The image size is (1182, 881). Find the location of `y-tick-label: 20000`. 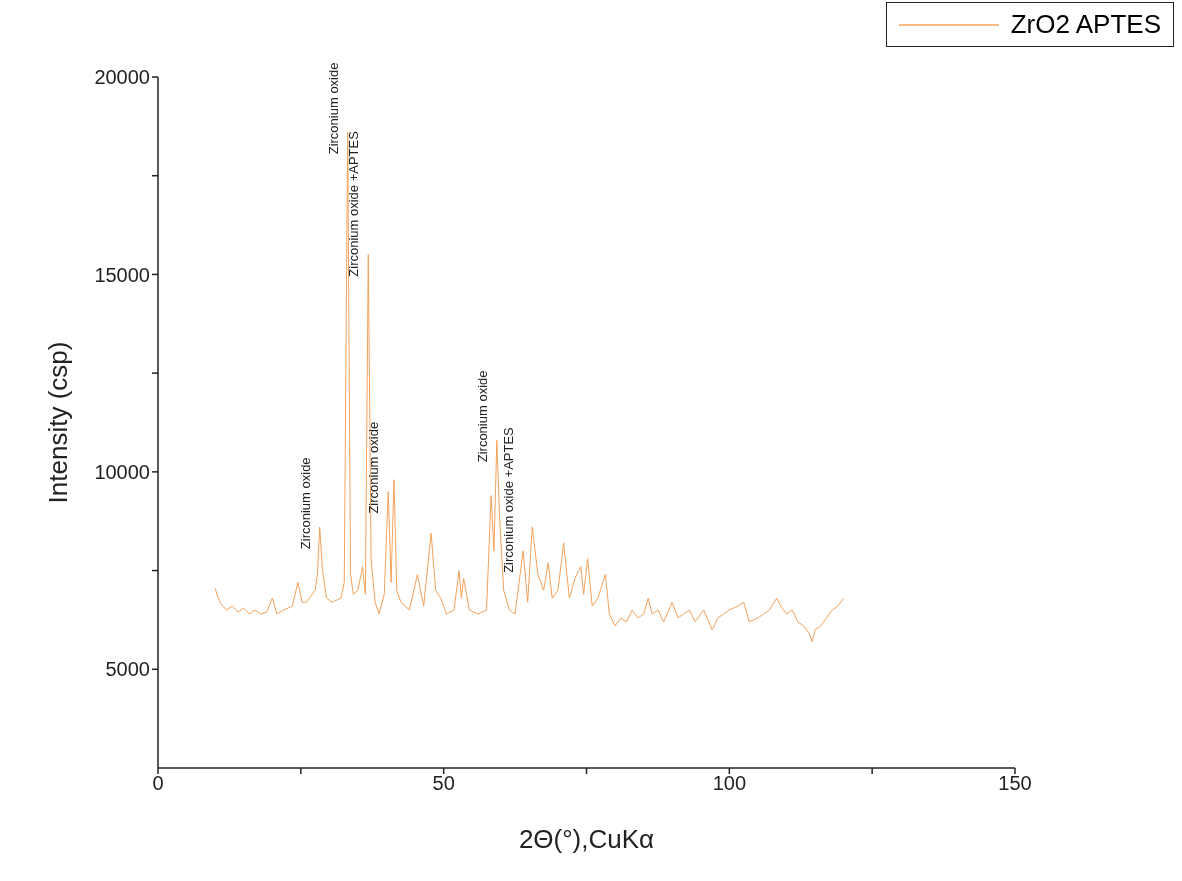

y-tick-label: 20000 is located at coordinates (122, 77).